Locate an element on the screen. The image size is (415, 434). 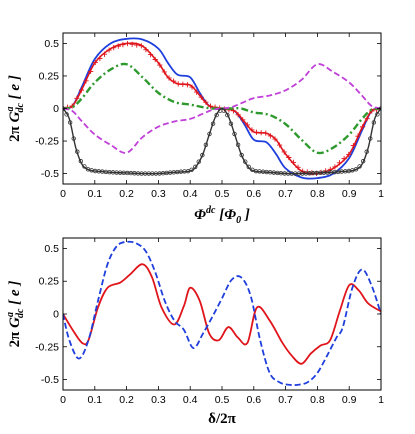
x-tick-label: 1 is located at coordinates (381, 400).